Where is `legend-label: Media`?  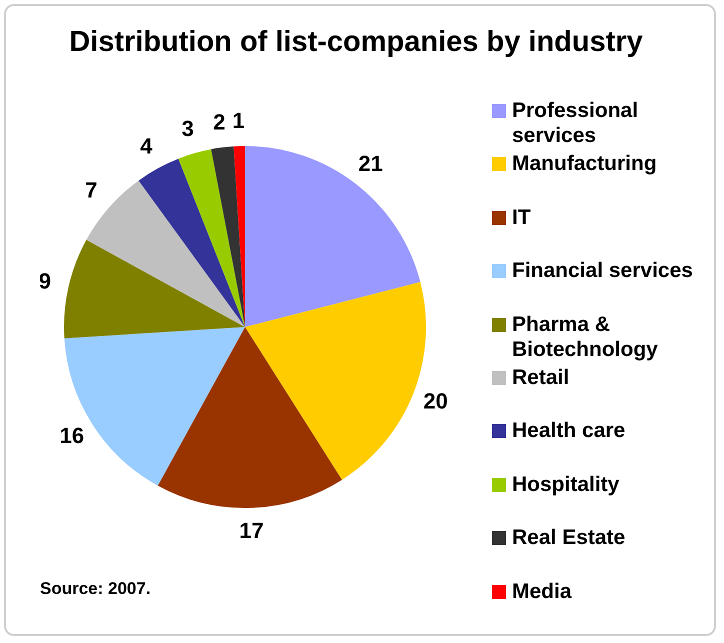
legend-label: Media is located at coordinates (542, 591).